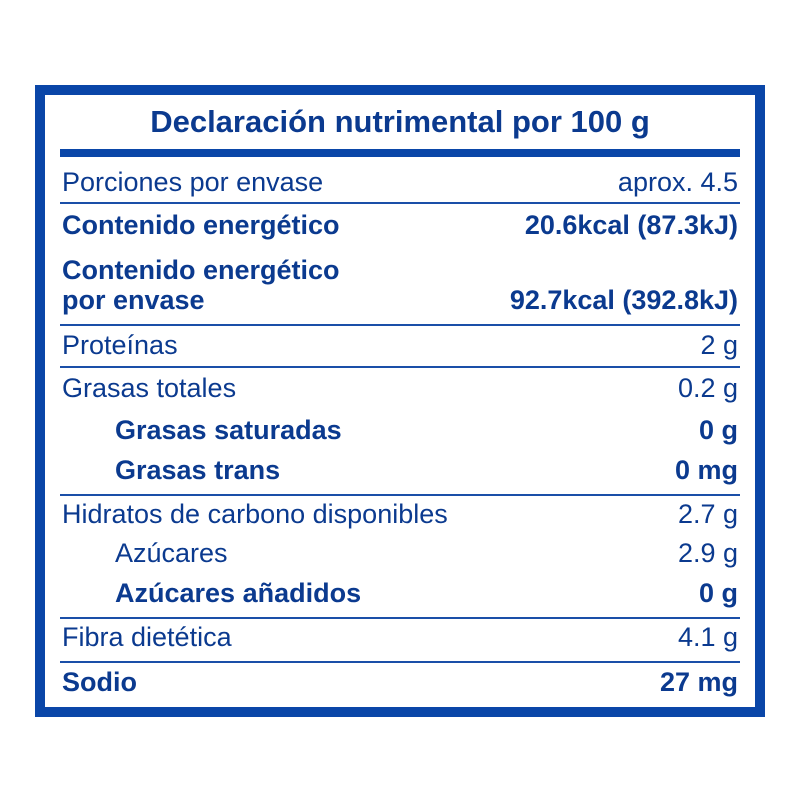 Image resolution: width=800 pixels, height=800 pixels. I want to click on row-value: 0 mg, so click(706, 470).